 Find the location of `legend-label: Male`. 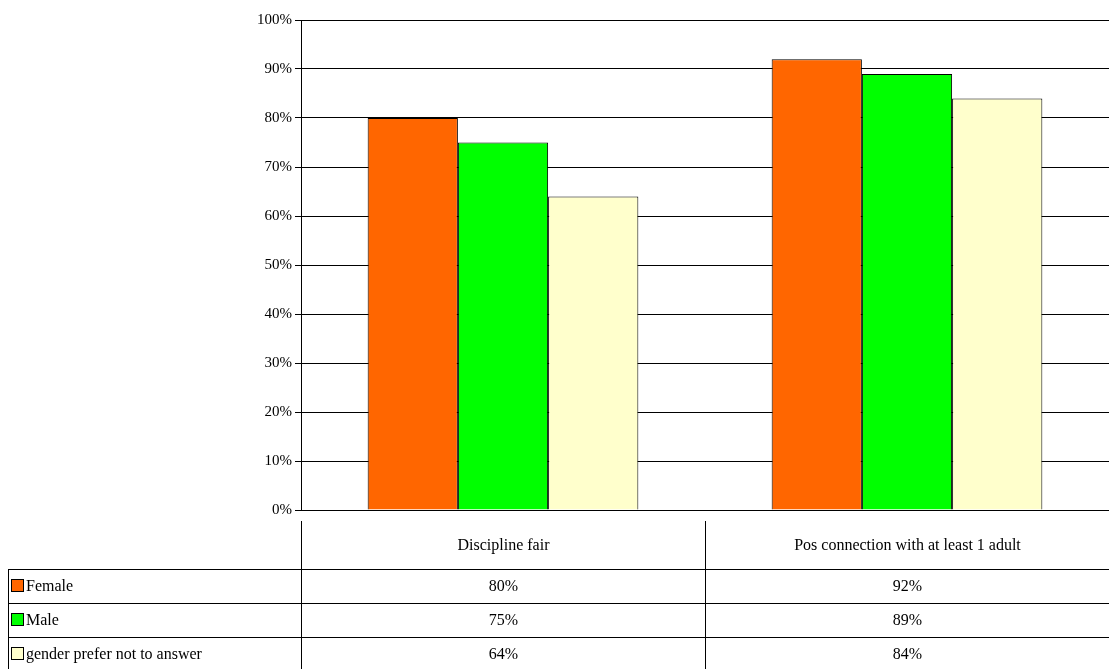

legend-label: Male is located at coordinates (42, 619).